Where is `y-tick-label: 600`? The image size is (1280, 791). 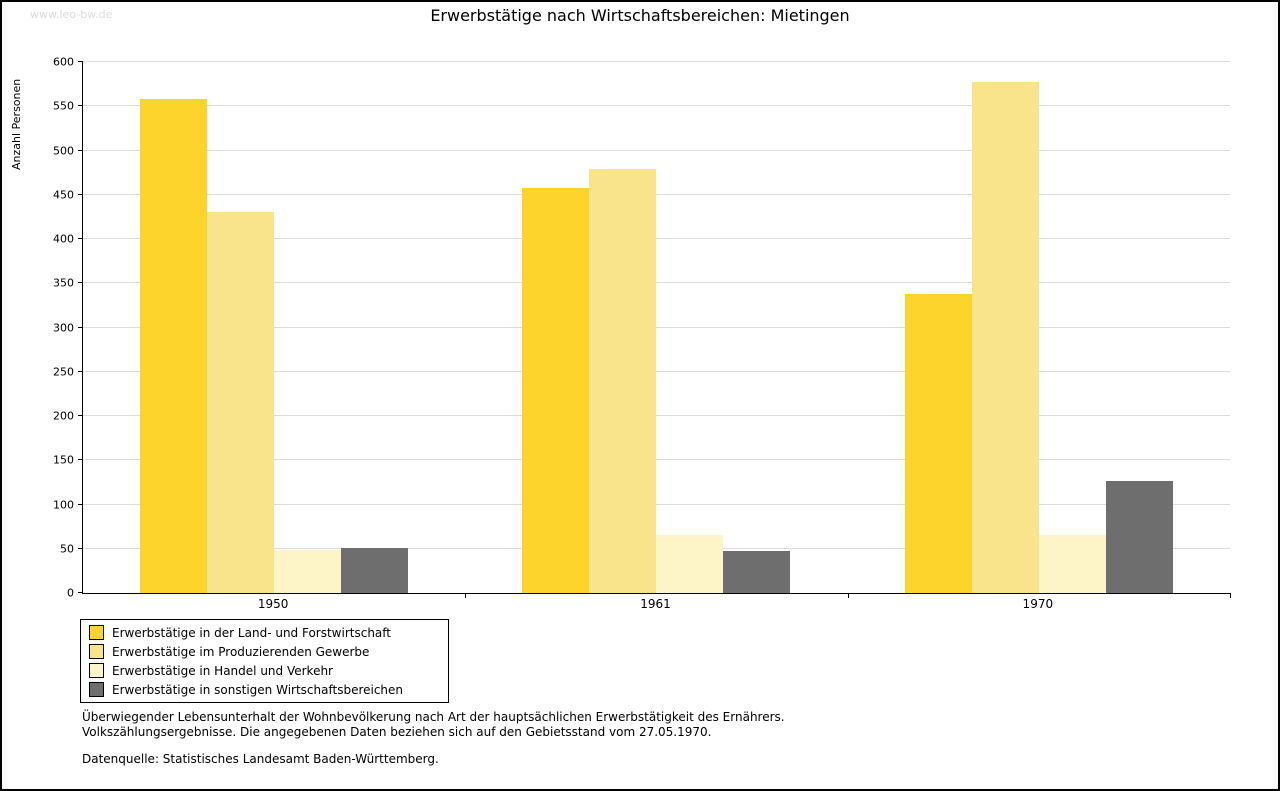 y-tick-label: 600 is located at coordinates (63, 62).